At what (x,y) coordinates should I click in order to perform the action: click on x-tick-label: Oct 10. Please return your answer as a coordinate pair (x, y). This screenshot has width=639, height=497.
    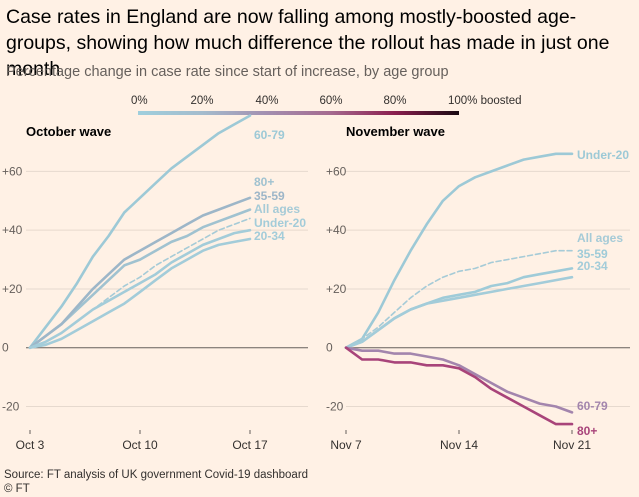
    Looking at the image, I should click on (140, 445).